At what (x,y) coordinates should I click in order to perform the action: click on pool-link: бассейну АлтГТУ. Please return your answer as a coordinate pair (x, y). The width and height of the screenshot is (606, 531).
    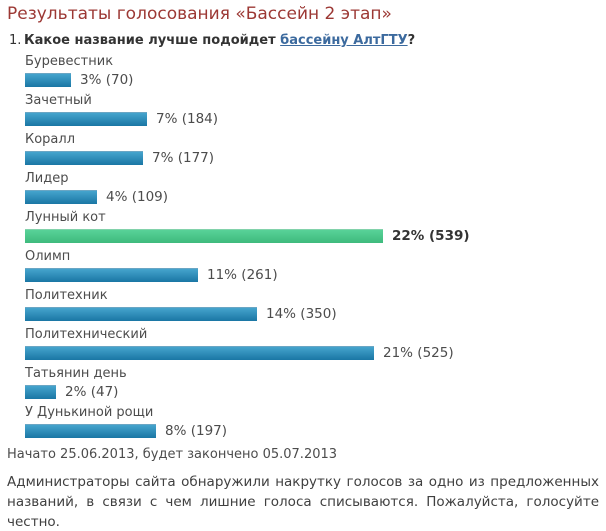
    Looking at the image, I should click on (344, 40).